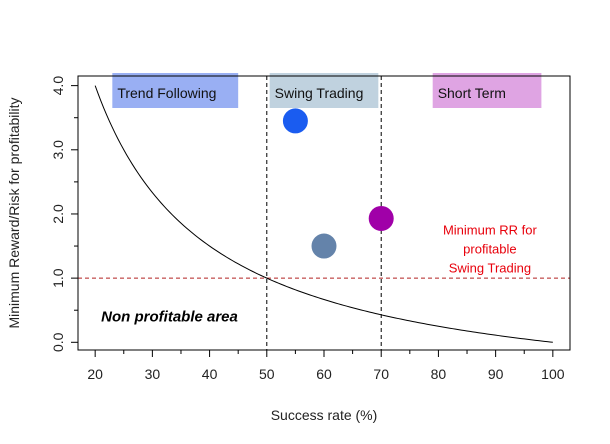 The image size is (610, 444). Describe the element at coordinates (324, 374) in the screenshot. I see `x-tick-label-4: 60` at that location.